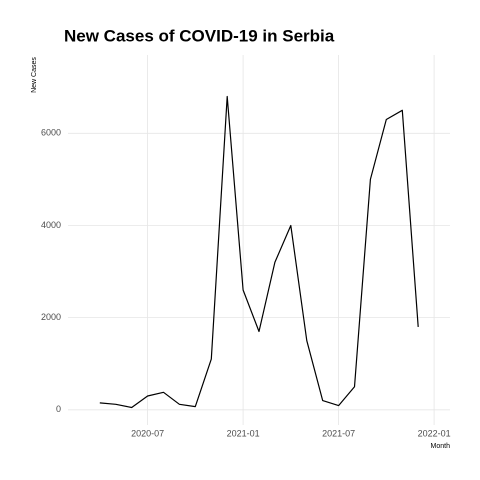 Image resolution: width=480 pixels, height=480 pixels. I want to click on y-axis-title: New Cases, so click(34, 75).